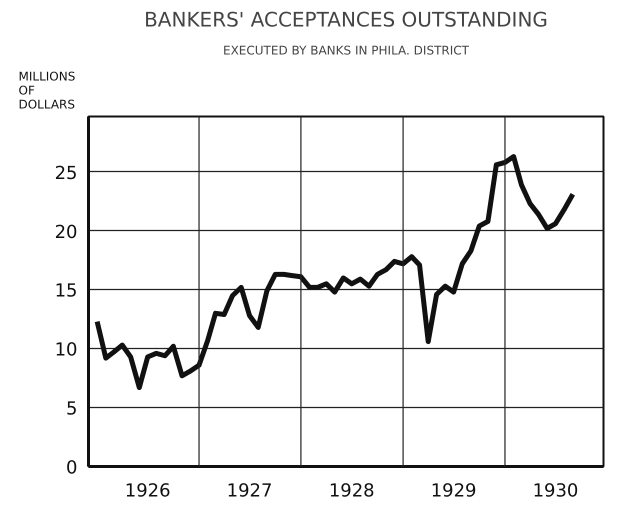  I want to click on x-tick-label: 1927, so click(249, 491).